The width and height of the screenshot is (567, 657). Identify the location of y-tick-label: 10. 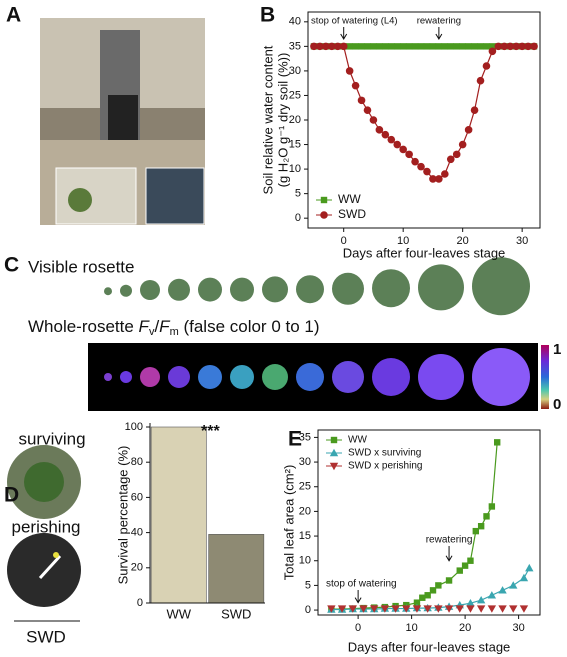
(305, 561).